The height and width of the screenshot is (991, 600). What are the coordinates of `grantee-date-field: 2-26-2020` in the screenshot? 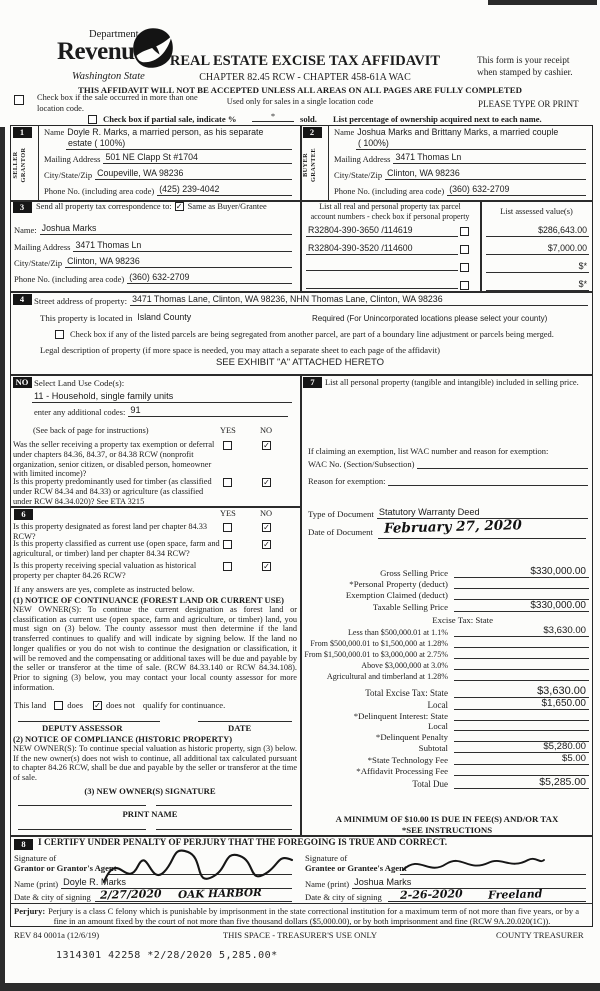 It's located at (431, 894).